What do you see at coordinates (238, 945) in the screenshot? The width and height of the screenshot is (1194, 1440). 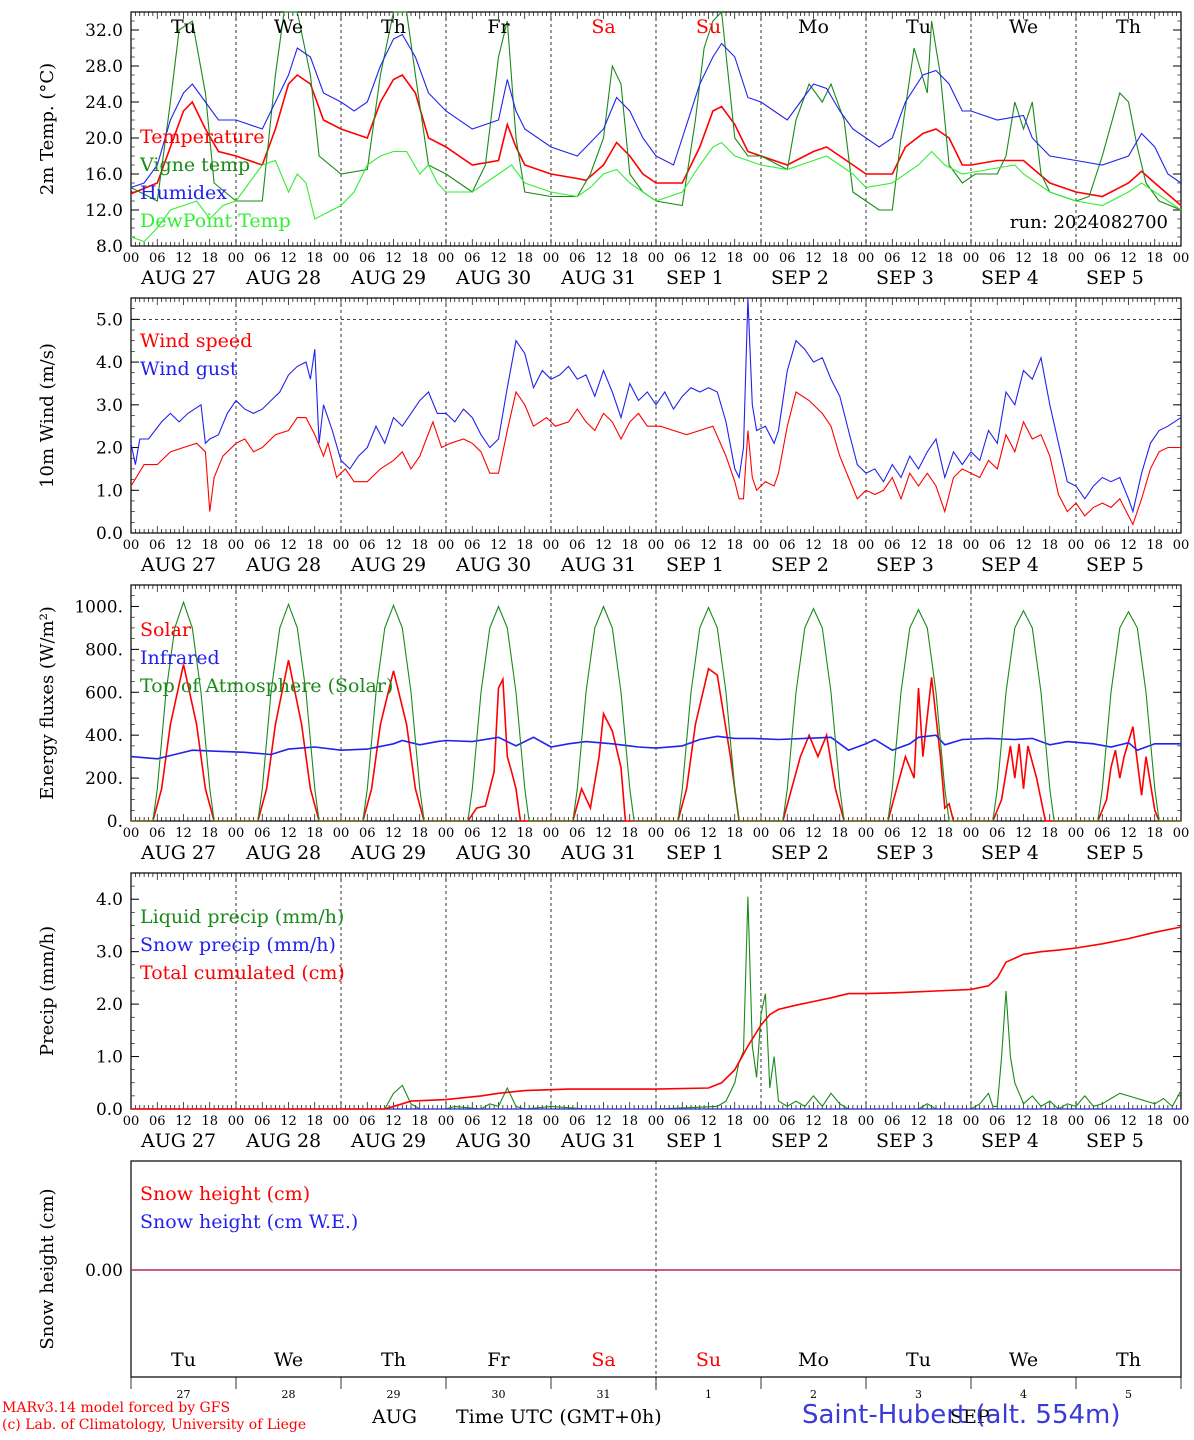 I see `legend-entry: Snow precip (mm/h)` at bounding box center [238, 945].